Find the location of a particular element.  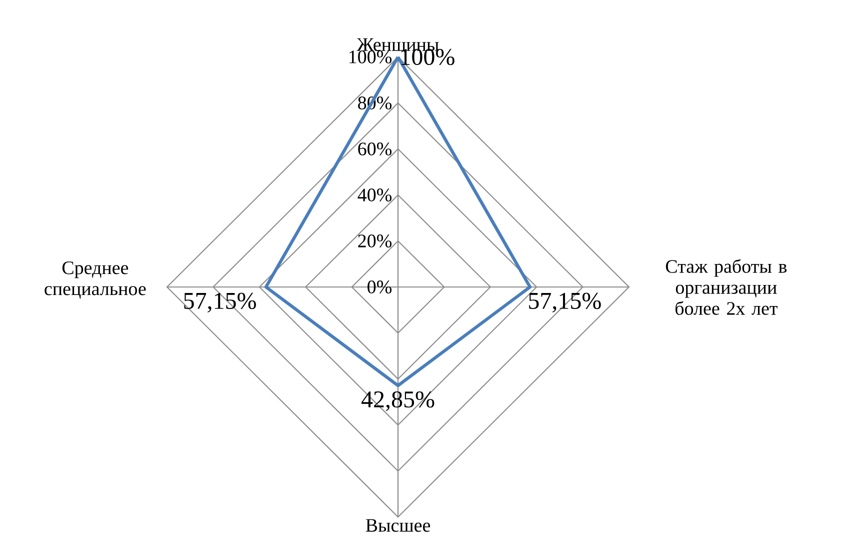

spoke-label: Среднее специальное is located at coordinates (95, 280).